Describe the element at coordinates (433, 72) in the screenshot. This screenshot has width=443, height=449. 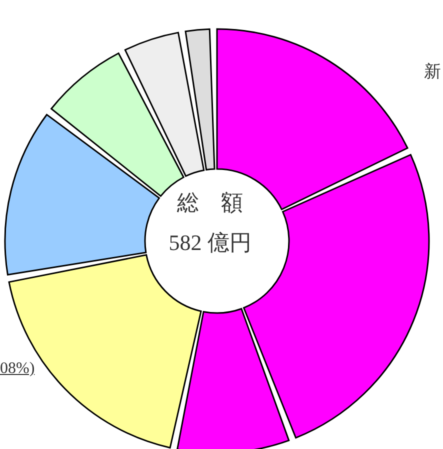
I see `text: 新` at that location.